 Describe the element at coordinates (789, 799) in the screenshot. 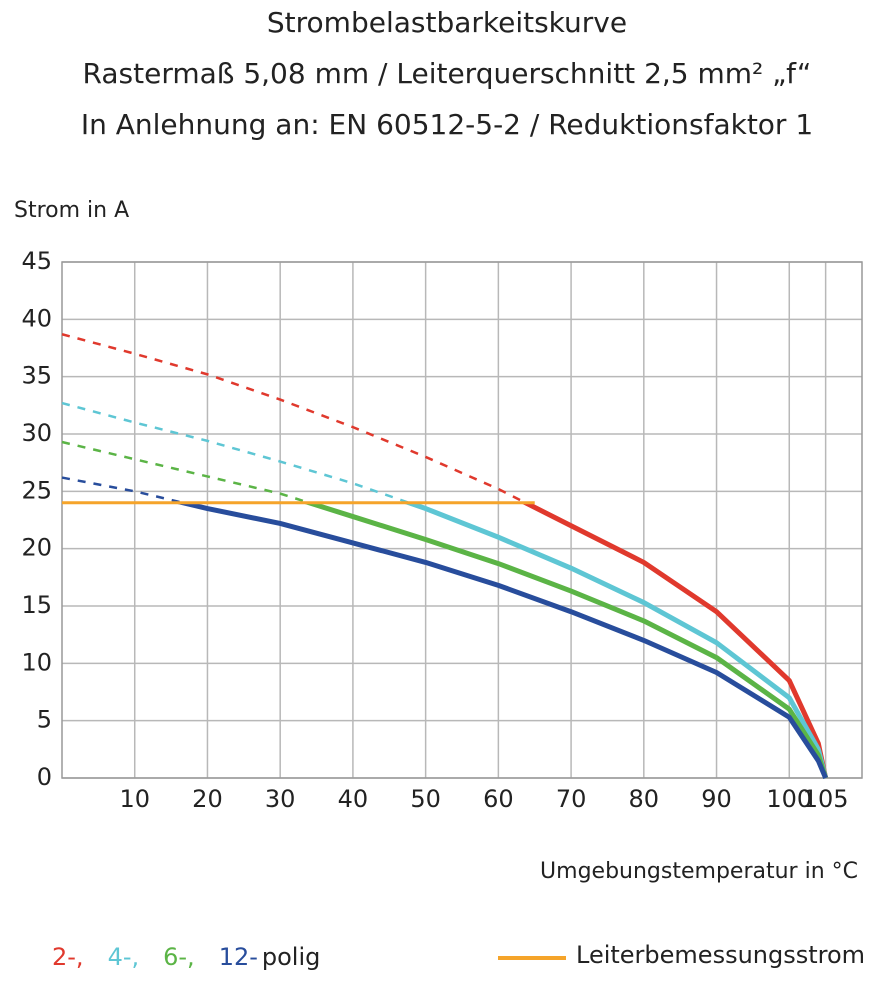

I see `x-tick-label: 100` at that location.